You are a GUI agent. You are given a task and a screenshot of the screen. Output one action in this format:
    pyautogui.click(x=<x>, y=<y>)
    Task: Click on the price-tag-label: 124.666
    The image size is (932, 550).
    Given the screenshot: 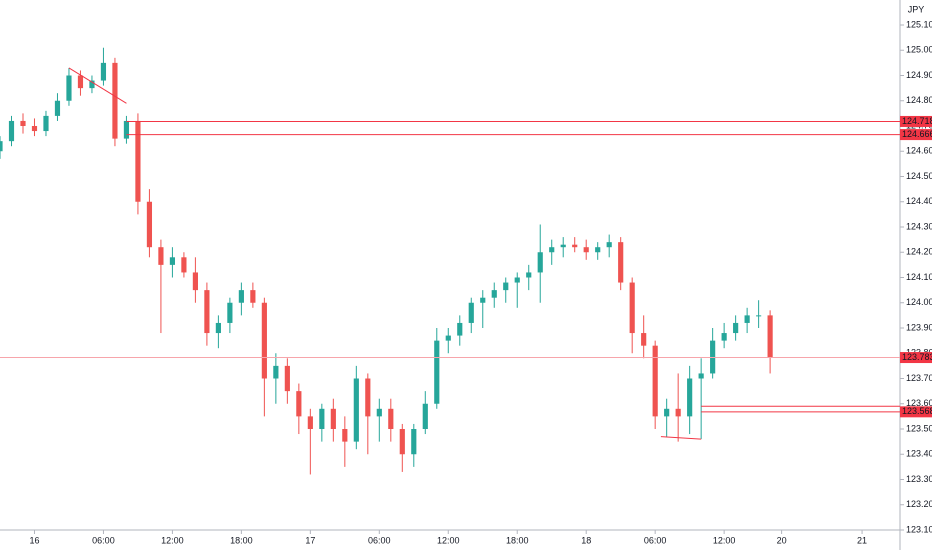 What is the action you would take?
    pyautogui.click(x=917, y=134)
    